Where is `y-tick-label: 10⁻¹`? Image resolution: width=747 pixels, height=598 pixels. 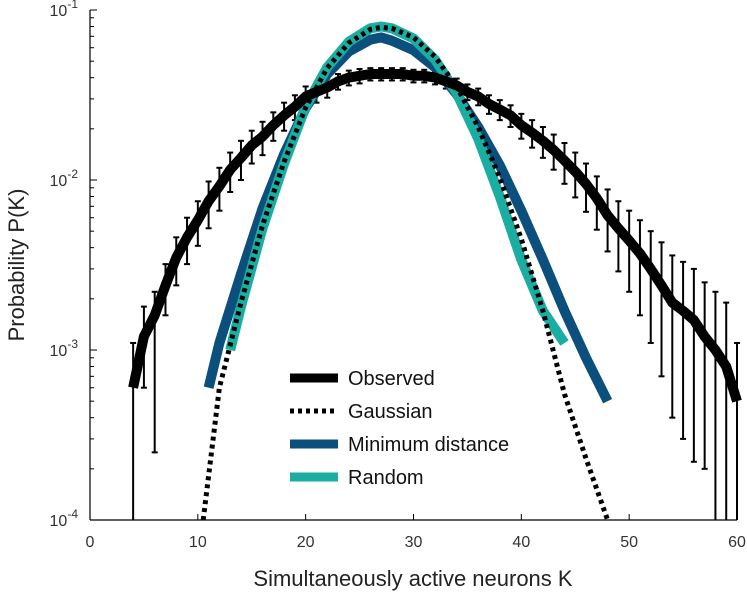
y-tick-label: 10⁻¹ is located at coordinates (64, 10).